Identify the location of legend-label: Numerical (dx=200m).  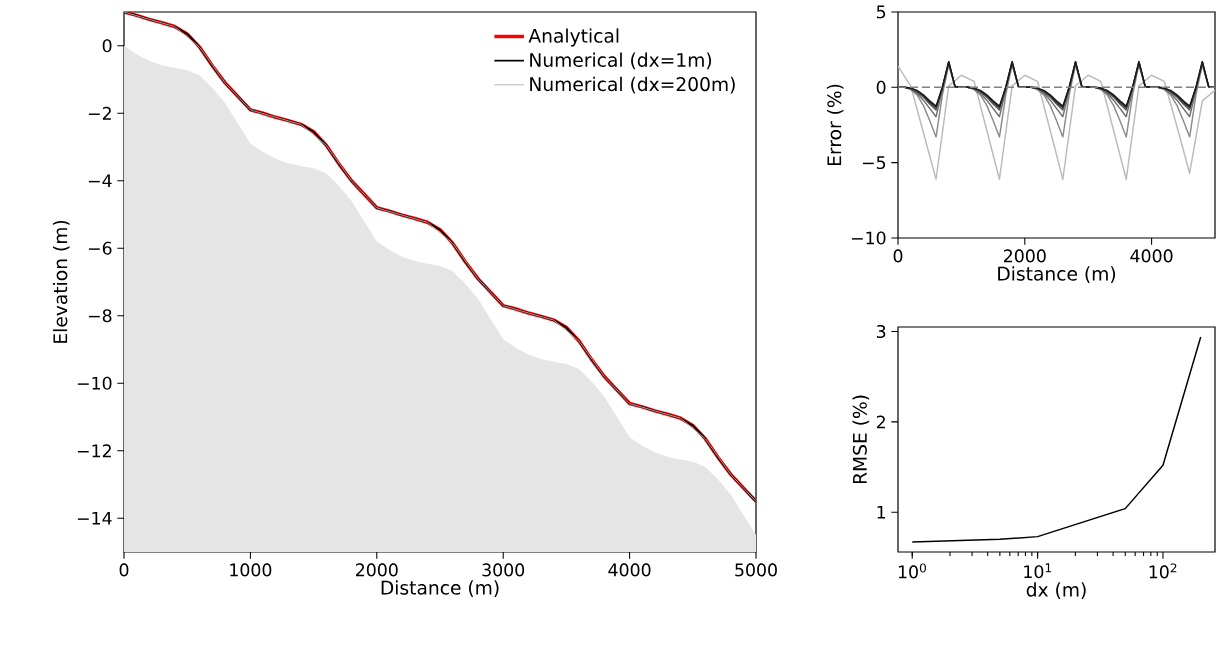
(632, 85).